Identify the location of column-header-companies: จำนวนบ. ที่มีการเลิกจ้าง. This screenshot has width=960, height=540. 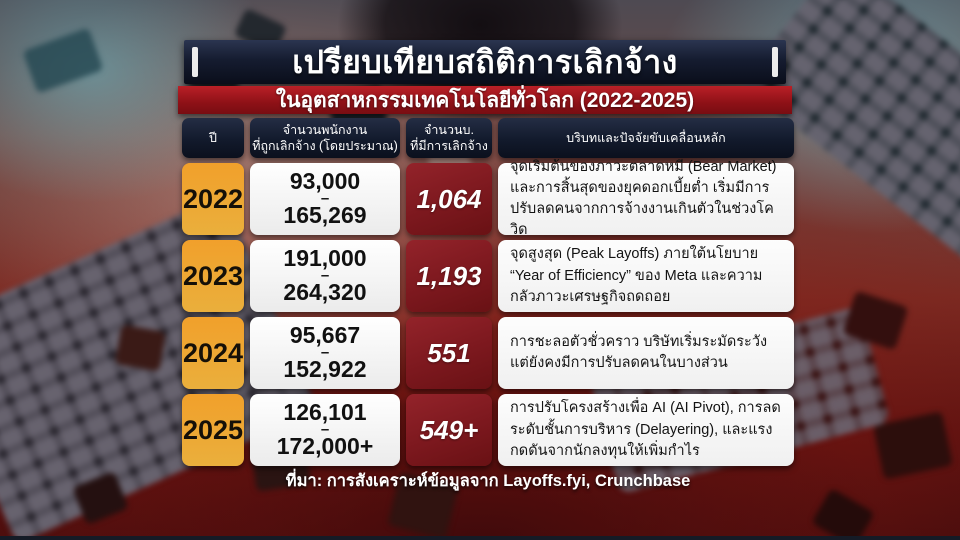
(449, 138).